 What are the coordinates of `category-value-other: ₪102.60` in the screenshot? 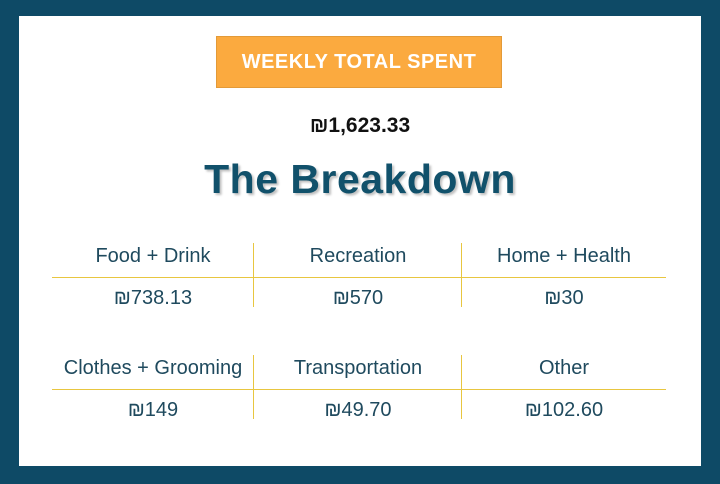 It's located at (564, 410).